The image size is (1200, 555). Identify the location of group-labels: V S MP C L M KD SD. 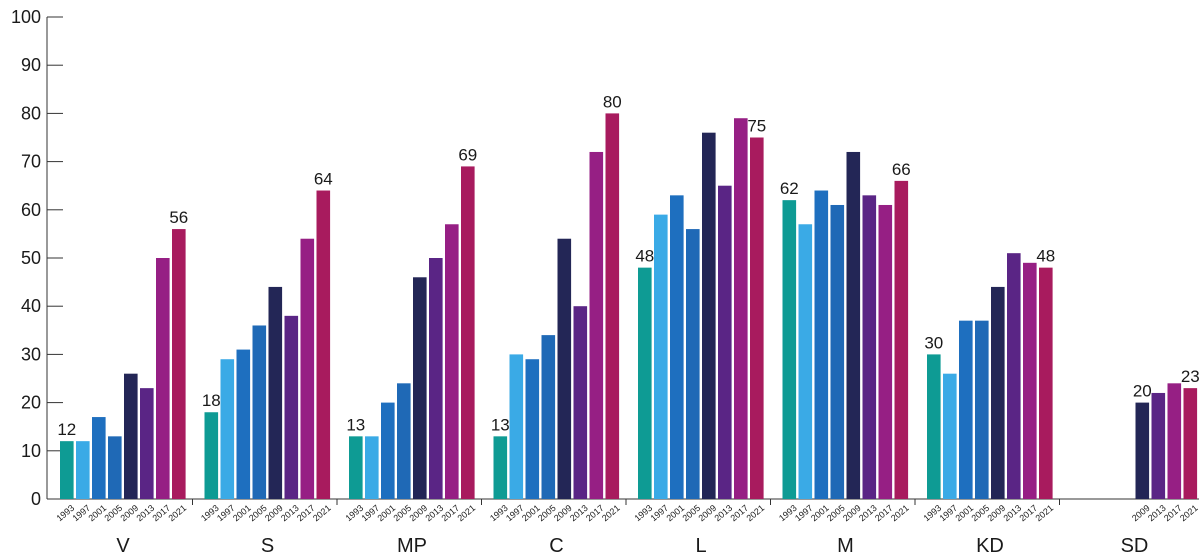
(632, 545).